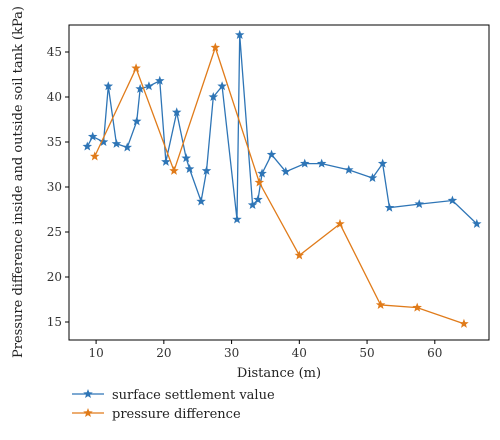 The width and height of the screenshot is (500, 440). What do you see at coordinates (88, 394) in the screenshot?
I see `legend-star-icon-surface-settlement` at bounding box center [88, 394].